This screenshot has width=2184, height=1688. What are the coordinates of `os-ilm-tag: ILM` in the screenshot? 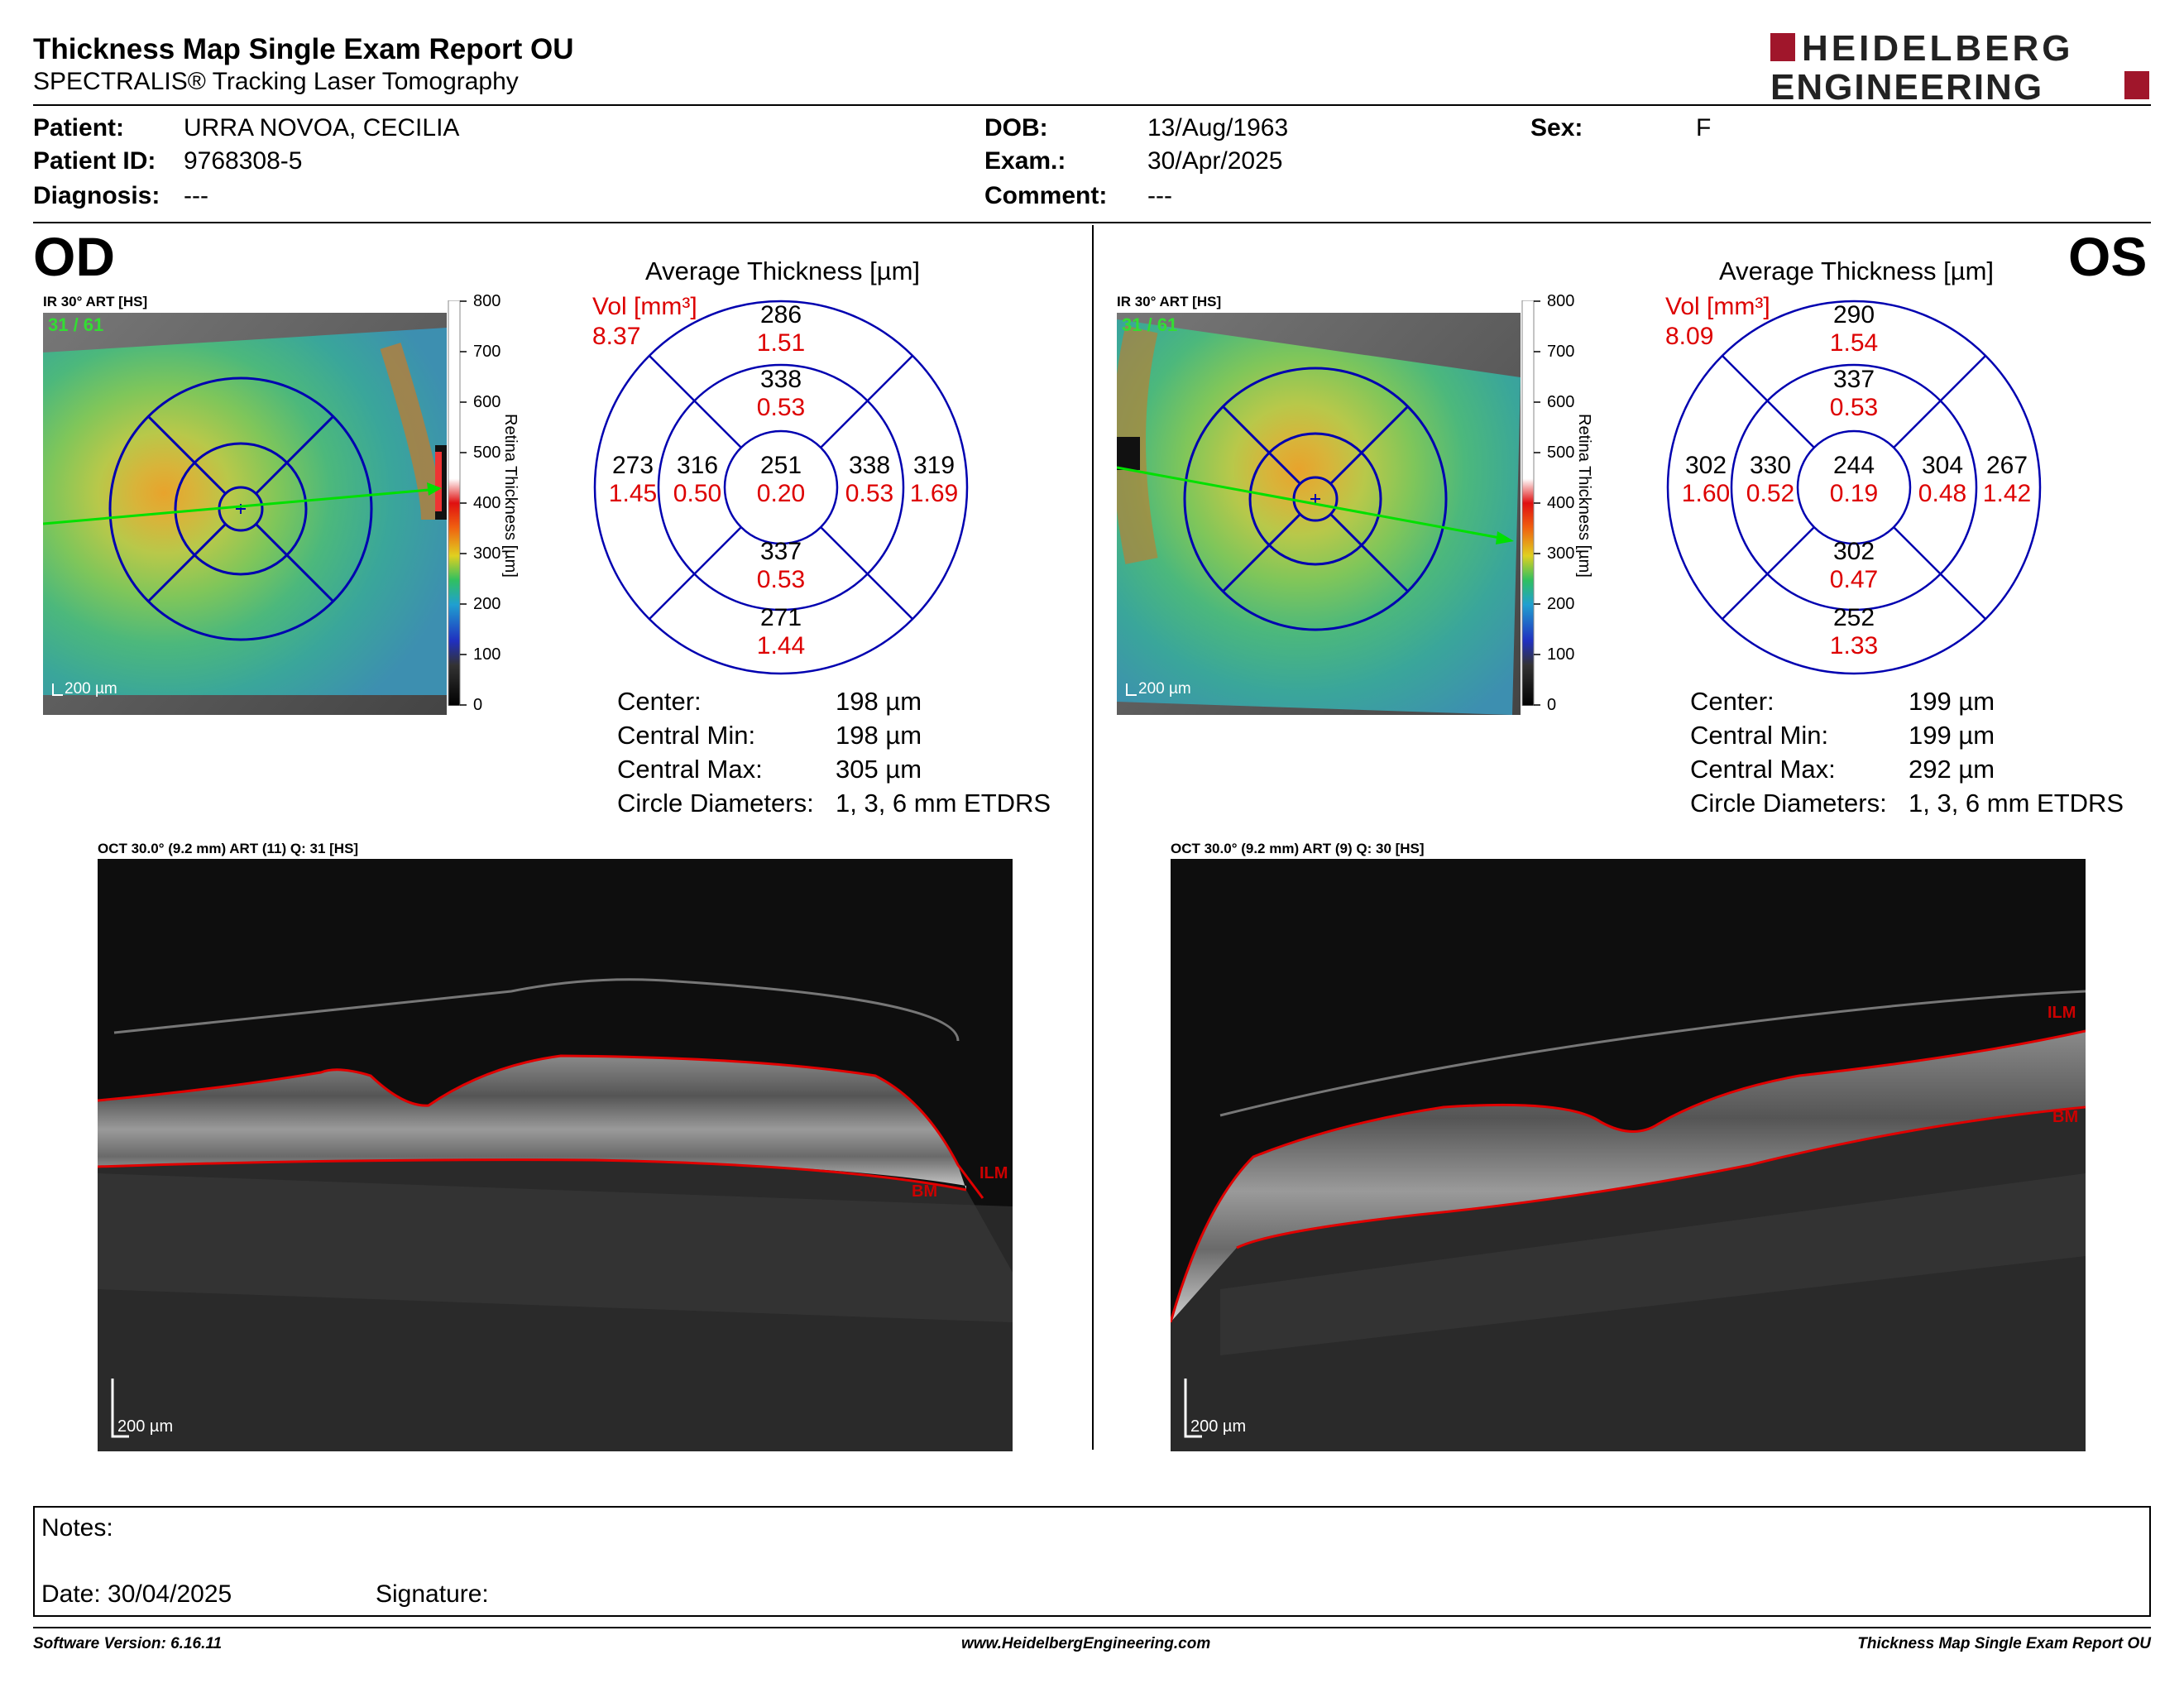 It's located at (2062, 1013).